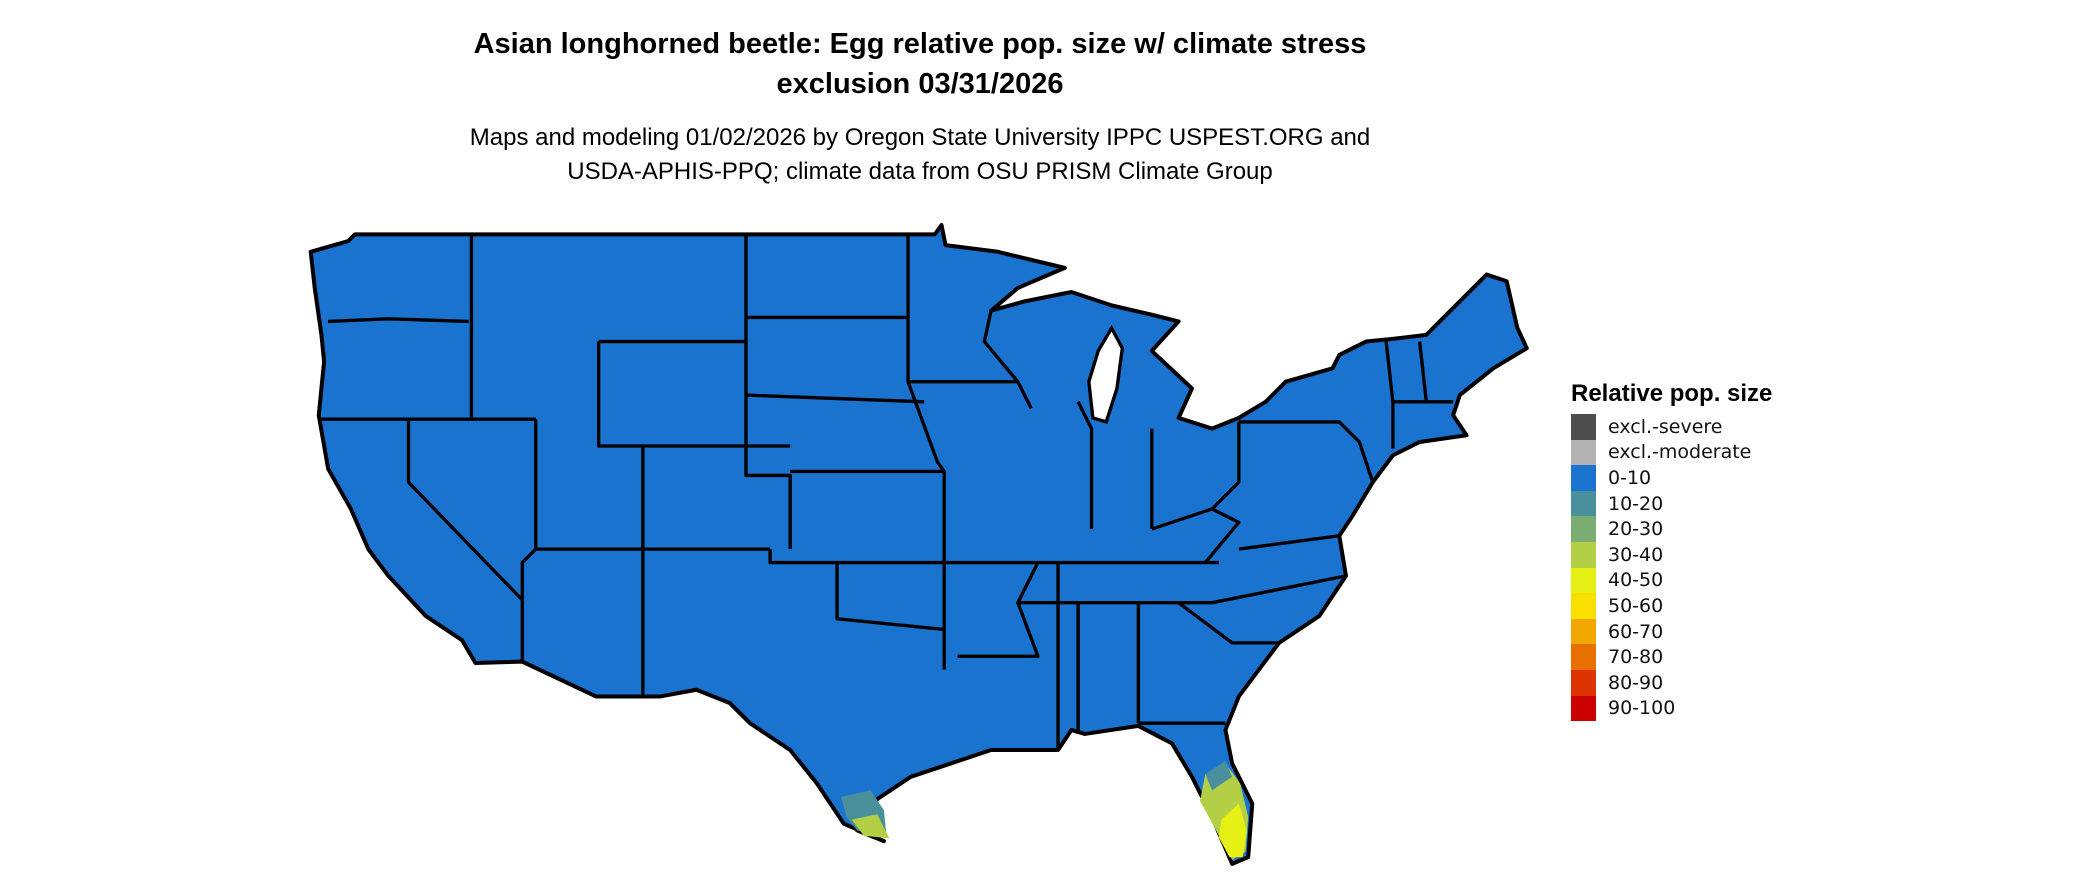 The height and width of the screenshot is (892, 2100). I want to click on legend-label: excl.-moderate, so click(1680, 452).